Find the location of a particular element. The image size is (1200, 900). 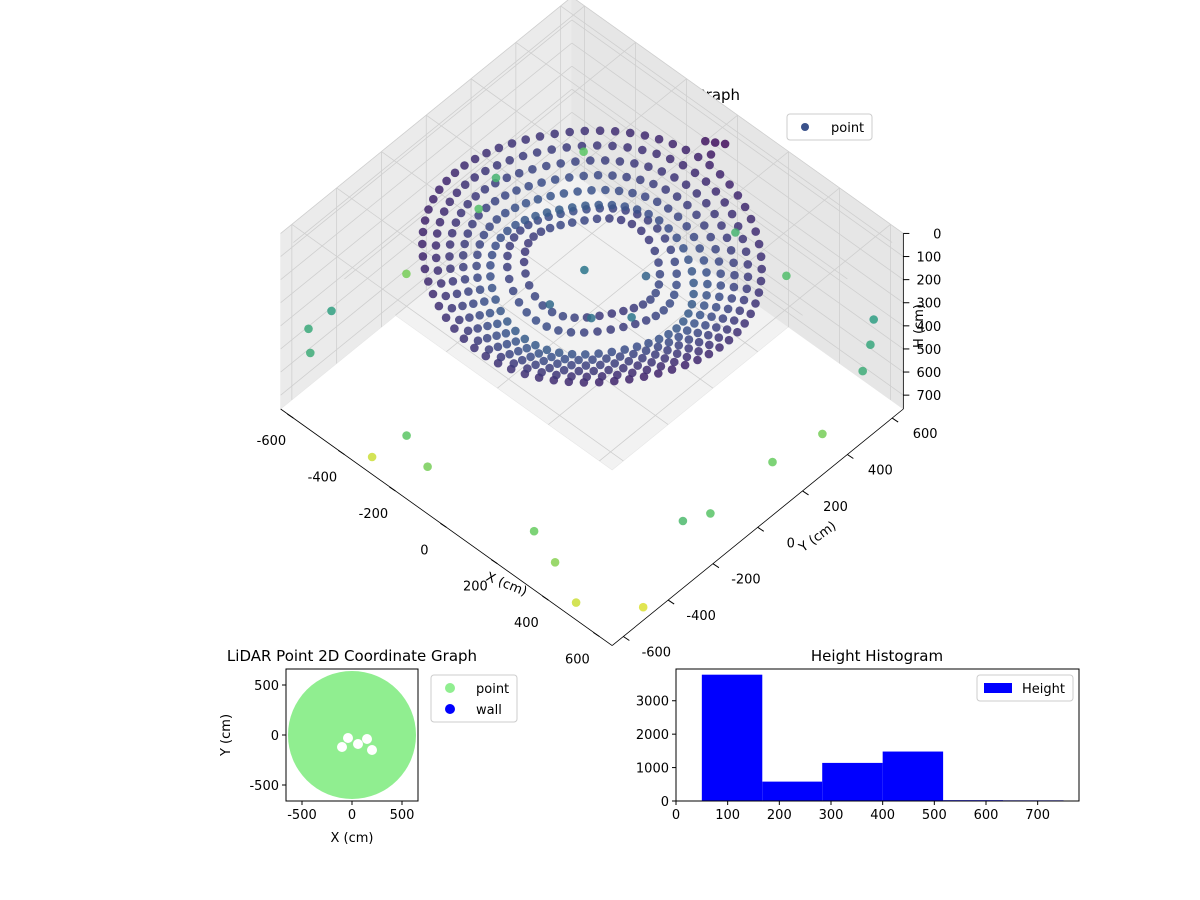

y-tick-label: 600 is located at coordinates (925, 434).